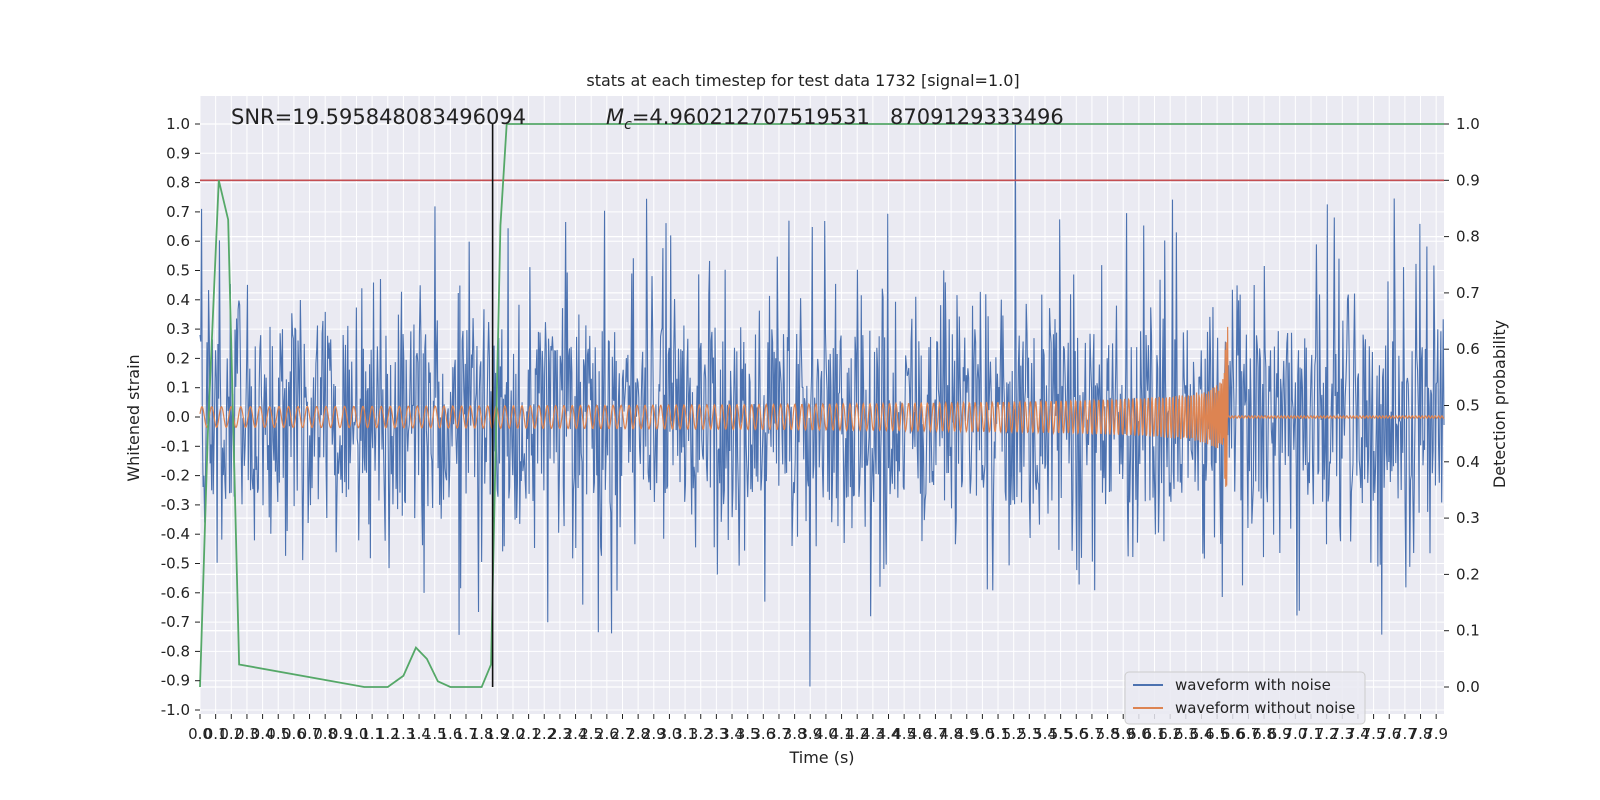 Image resolution: width=1600 pixels, height=800 pixels. I want to click on x-tick-label: 2.1, so click(529, 734).